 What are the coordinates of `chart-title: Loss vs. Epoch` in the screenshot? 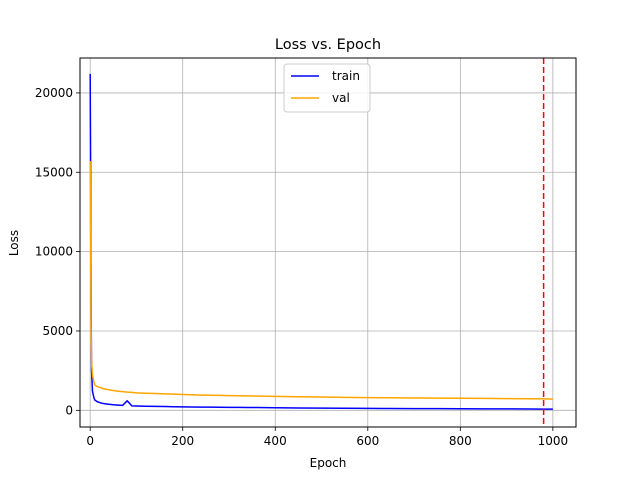 It's located at (328, 45).